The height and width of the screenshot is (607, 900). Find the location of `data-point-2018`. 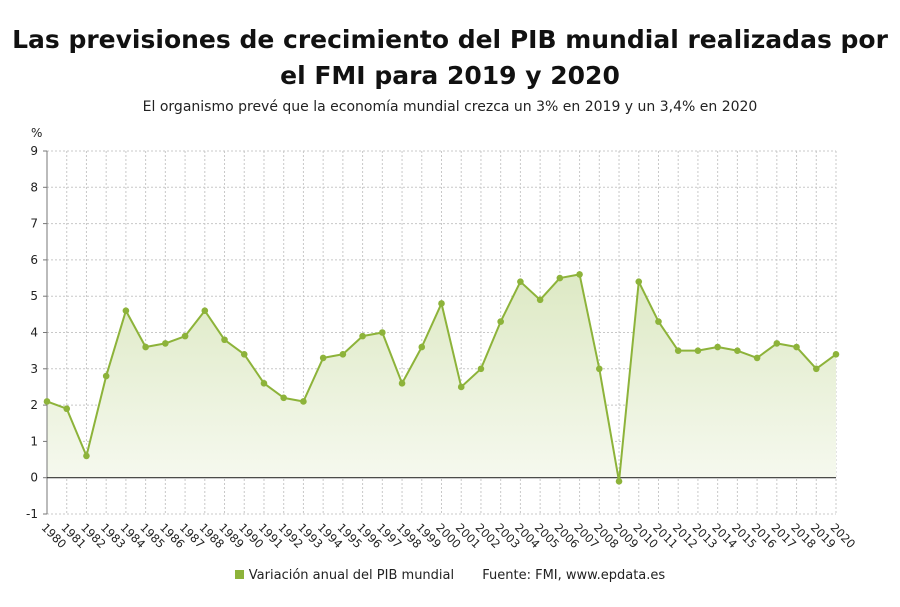

data-point-2018 is located at coordinates (796, 347).